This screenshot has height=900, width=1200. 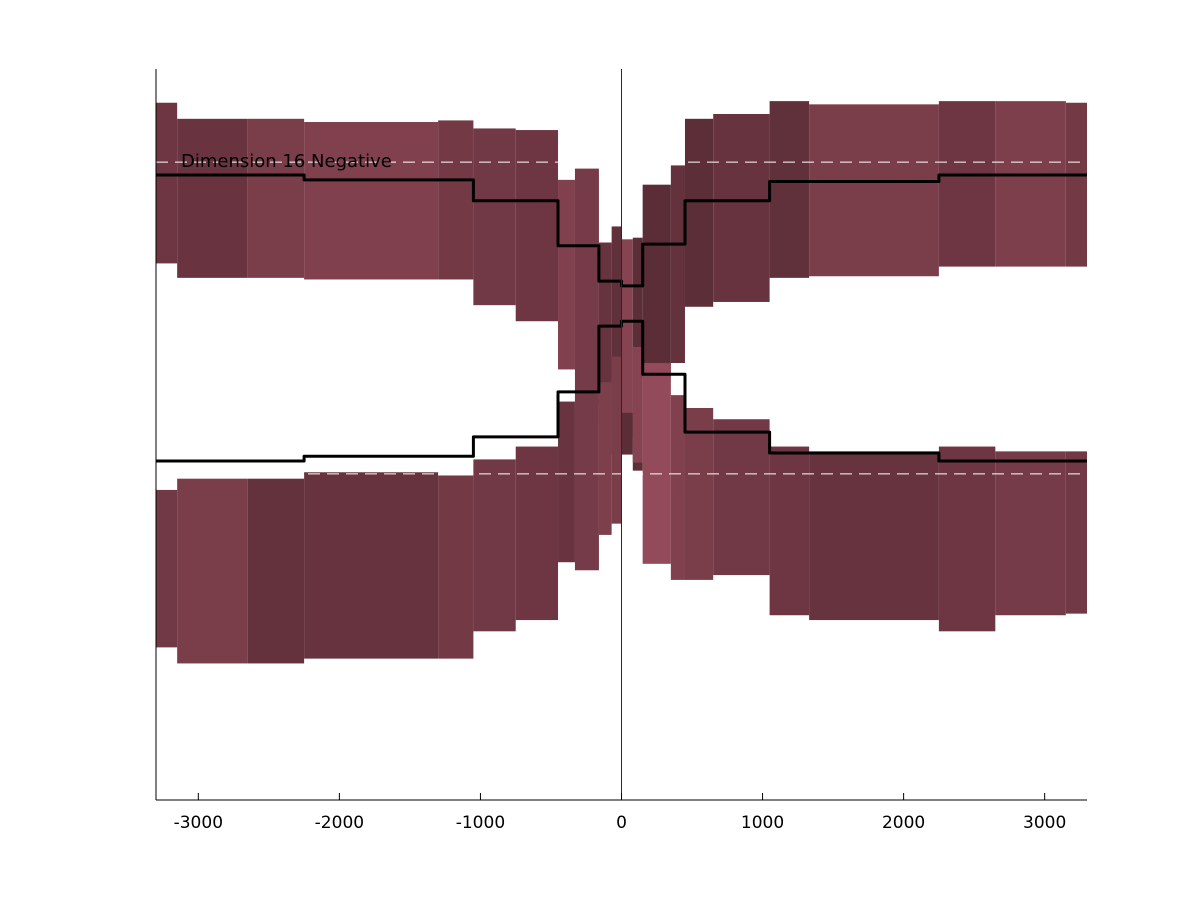 I want to click on x-ticks: -3000 -2000 -1000 0 1000 2000 3000, so click(x=620, y=813).